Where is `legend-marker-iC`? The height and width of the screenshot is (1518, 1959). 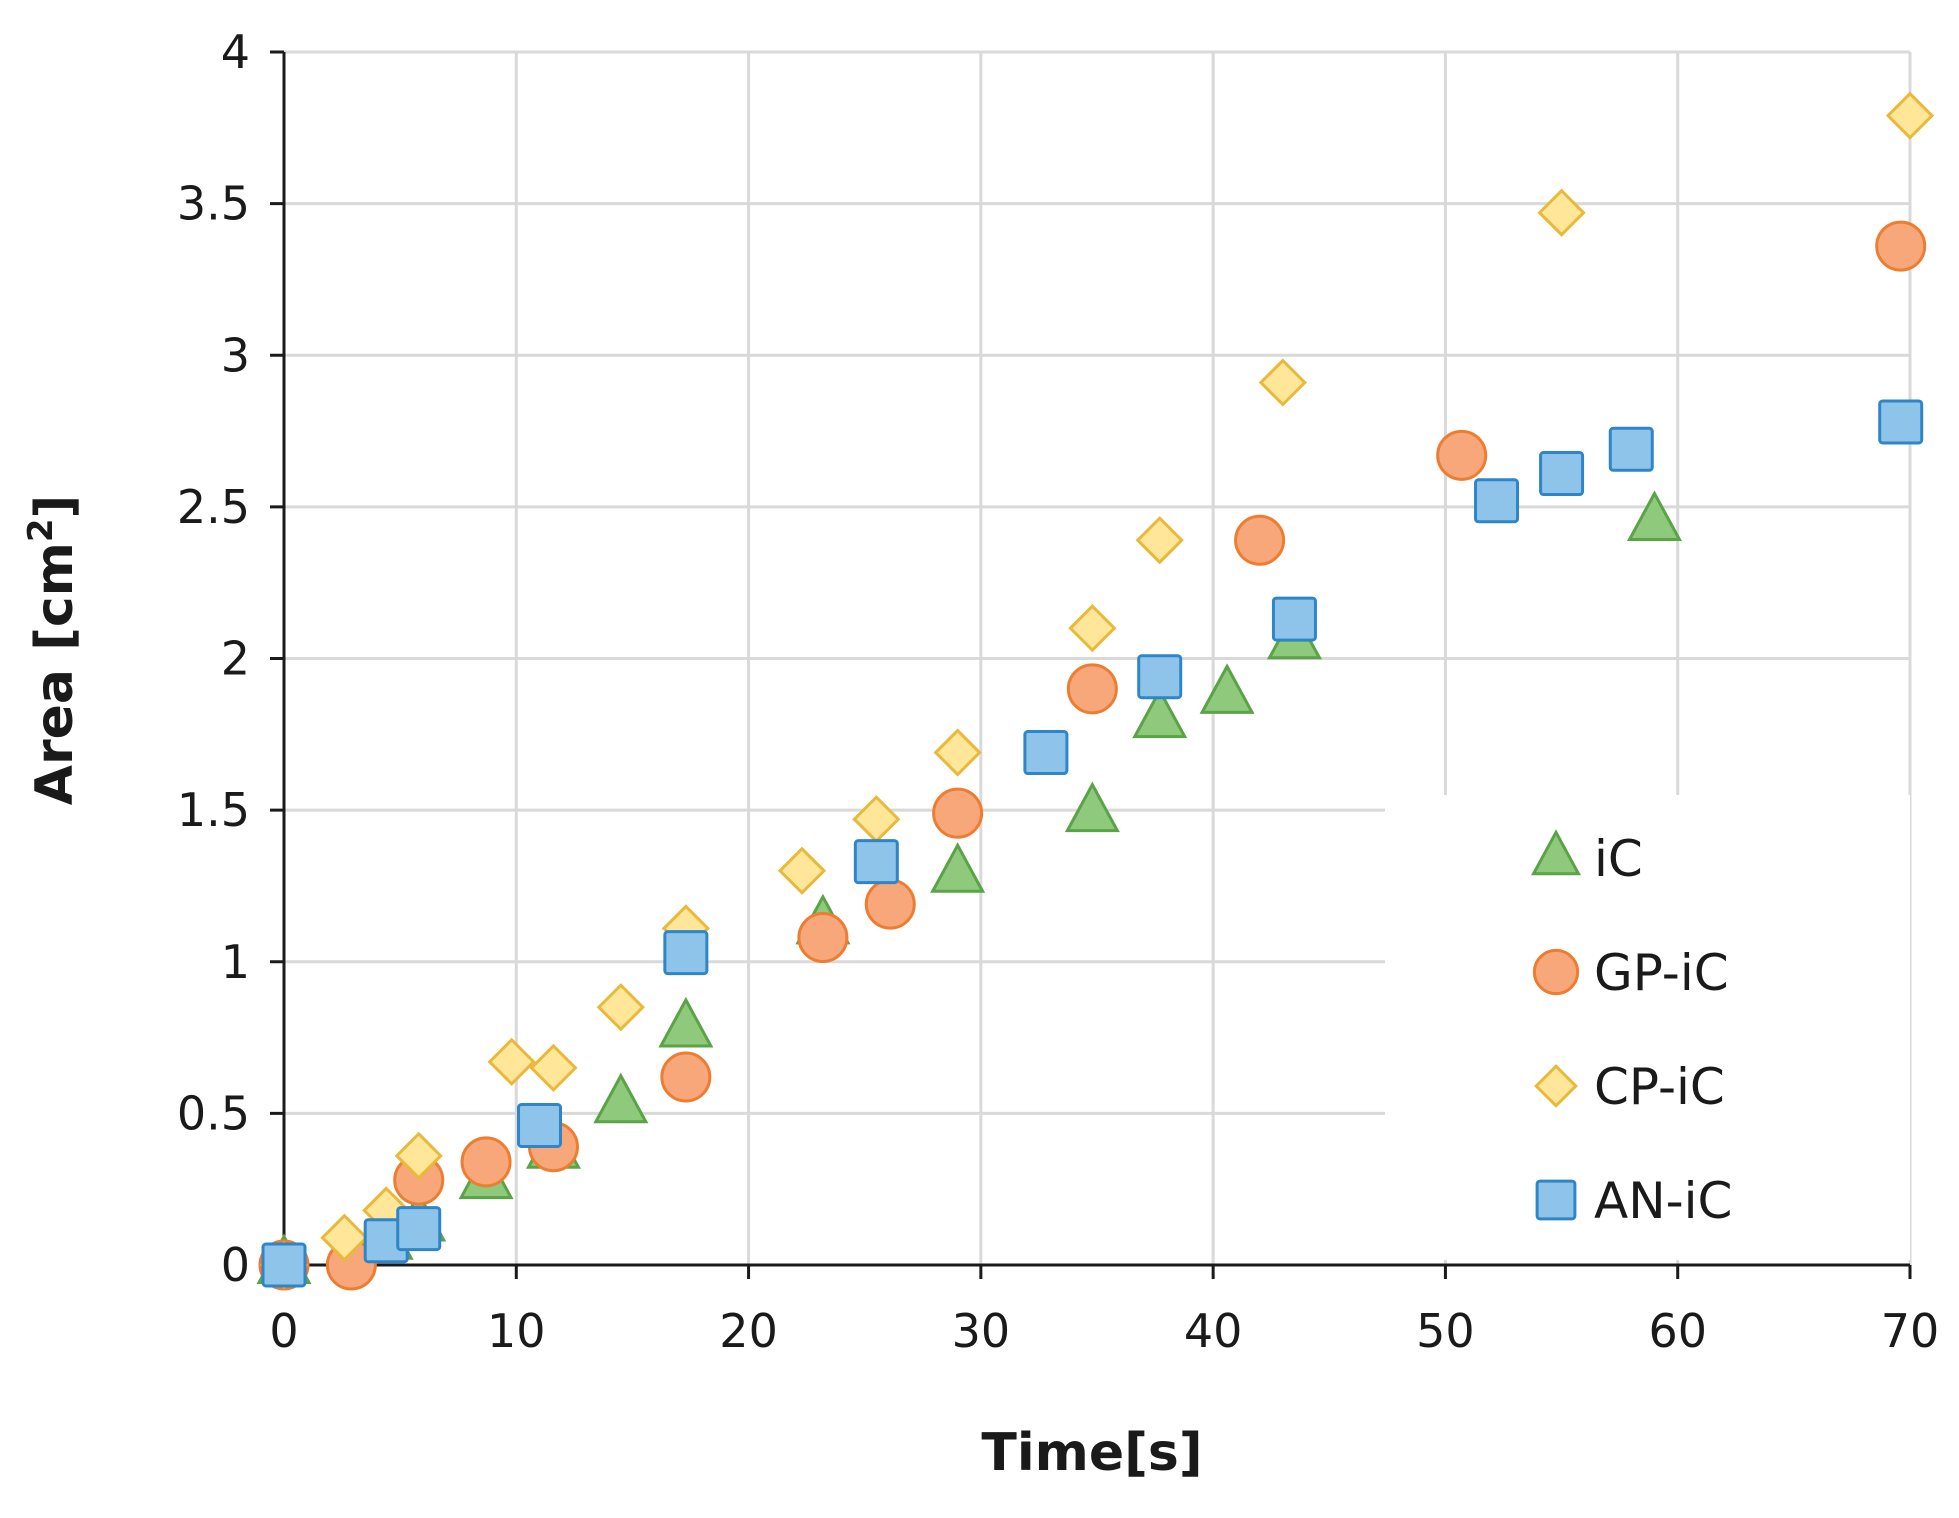
legend-marker-iC is located at coordinates (1556, 852).